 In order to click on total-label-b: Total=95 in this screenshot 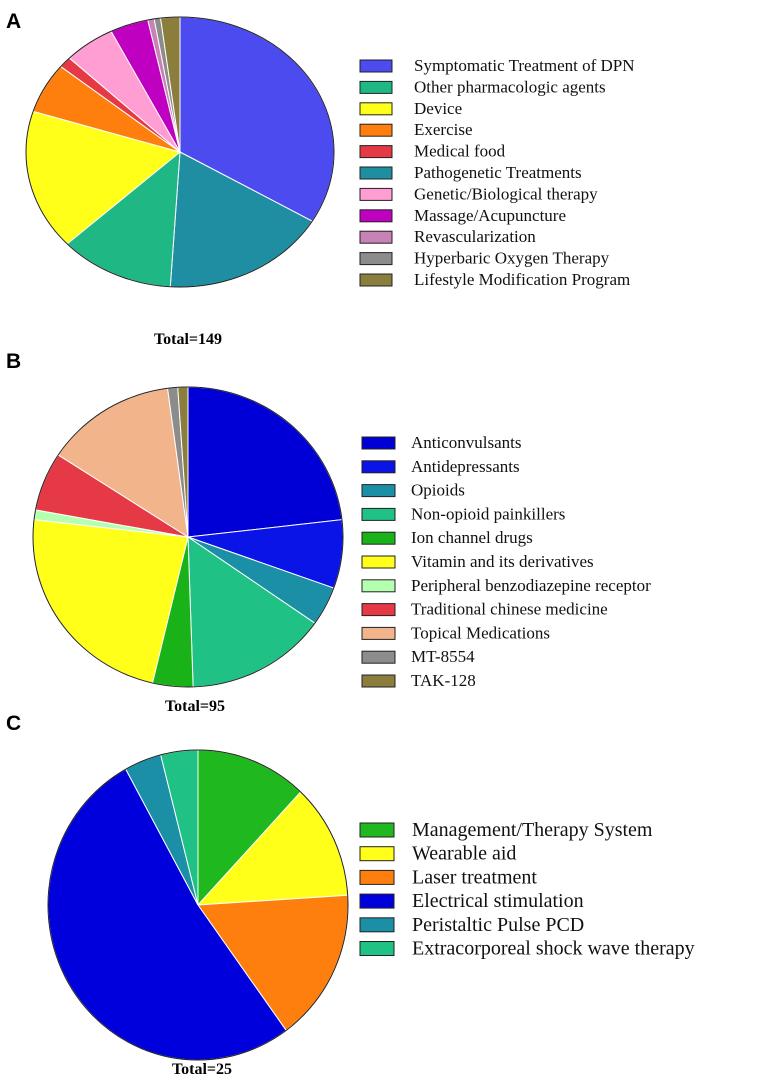, I will do `click(195, 706)`.